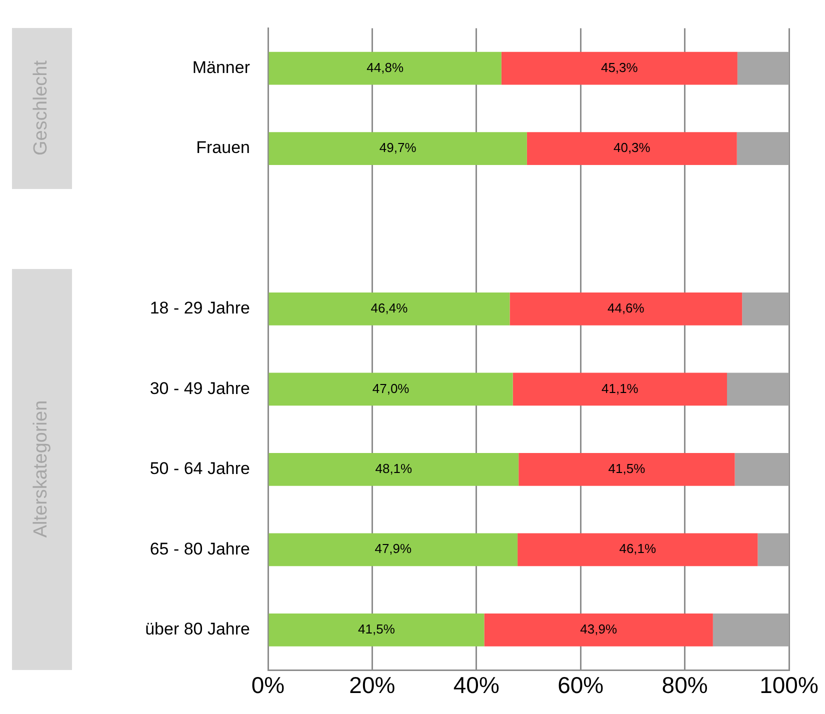  I want to click on y-tick-label: Männer, so click(221, 67).